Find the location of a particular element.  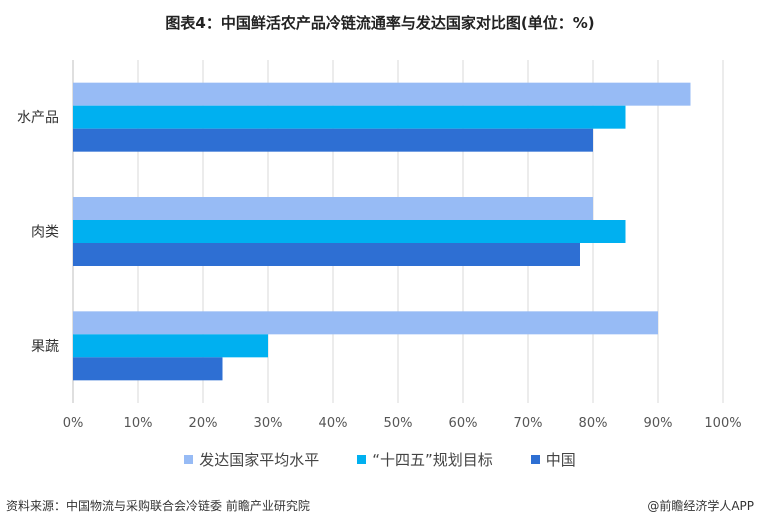

category-label: 果蔬 is located at coordinates (45, 347).